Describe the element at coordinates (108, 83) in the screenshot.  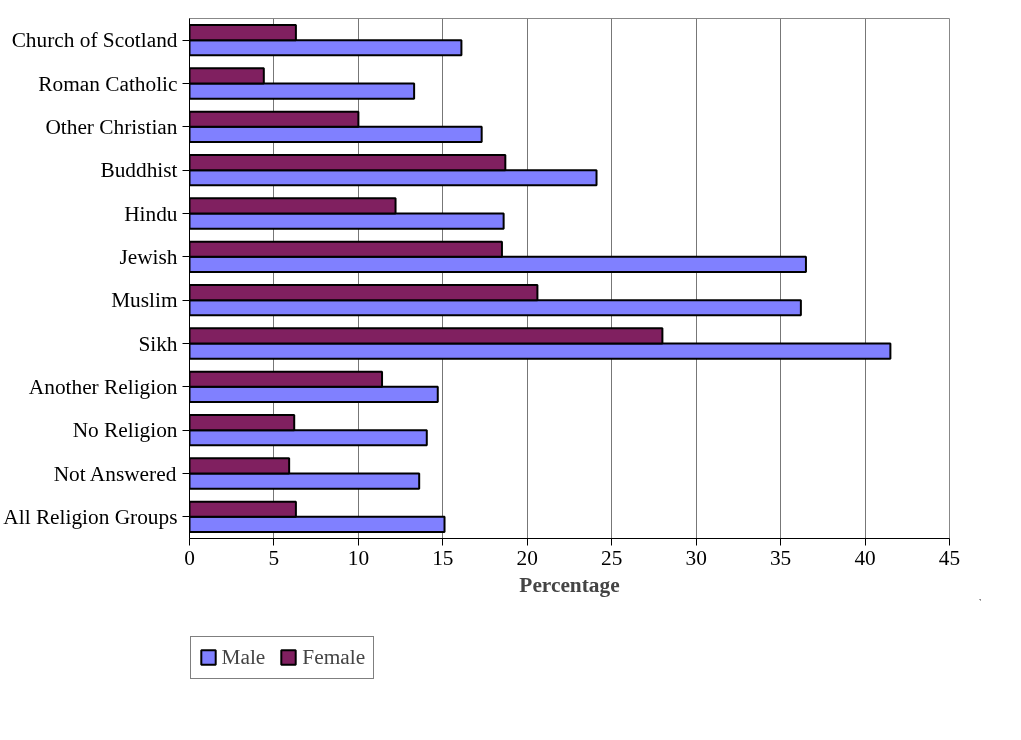
I see `y-tick-label: Roman Catholic` at that location.